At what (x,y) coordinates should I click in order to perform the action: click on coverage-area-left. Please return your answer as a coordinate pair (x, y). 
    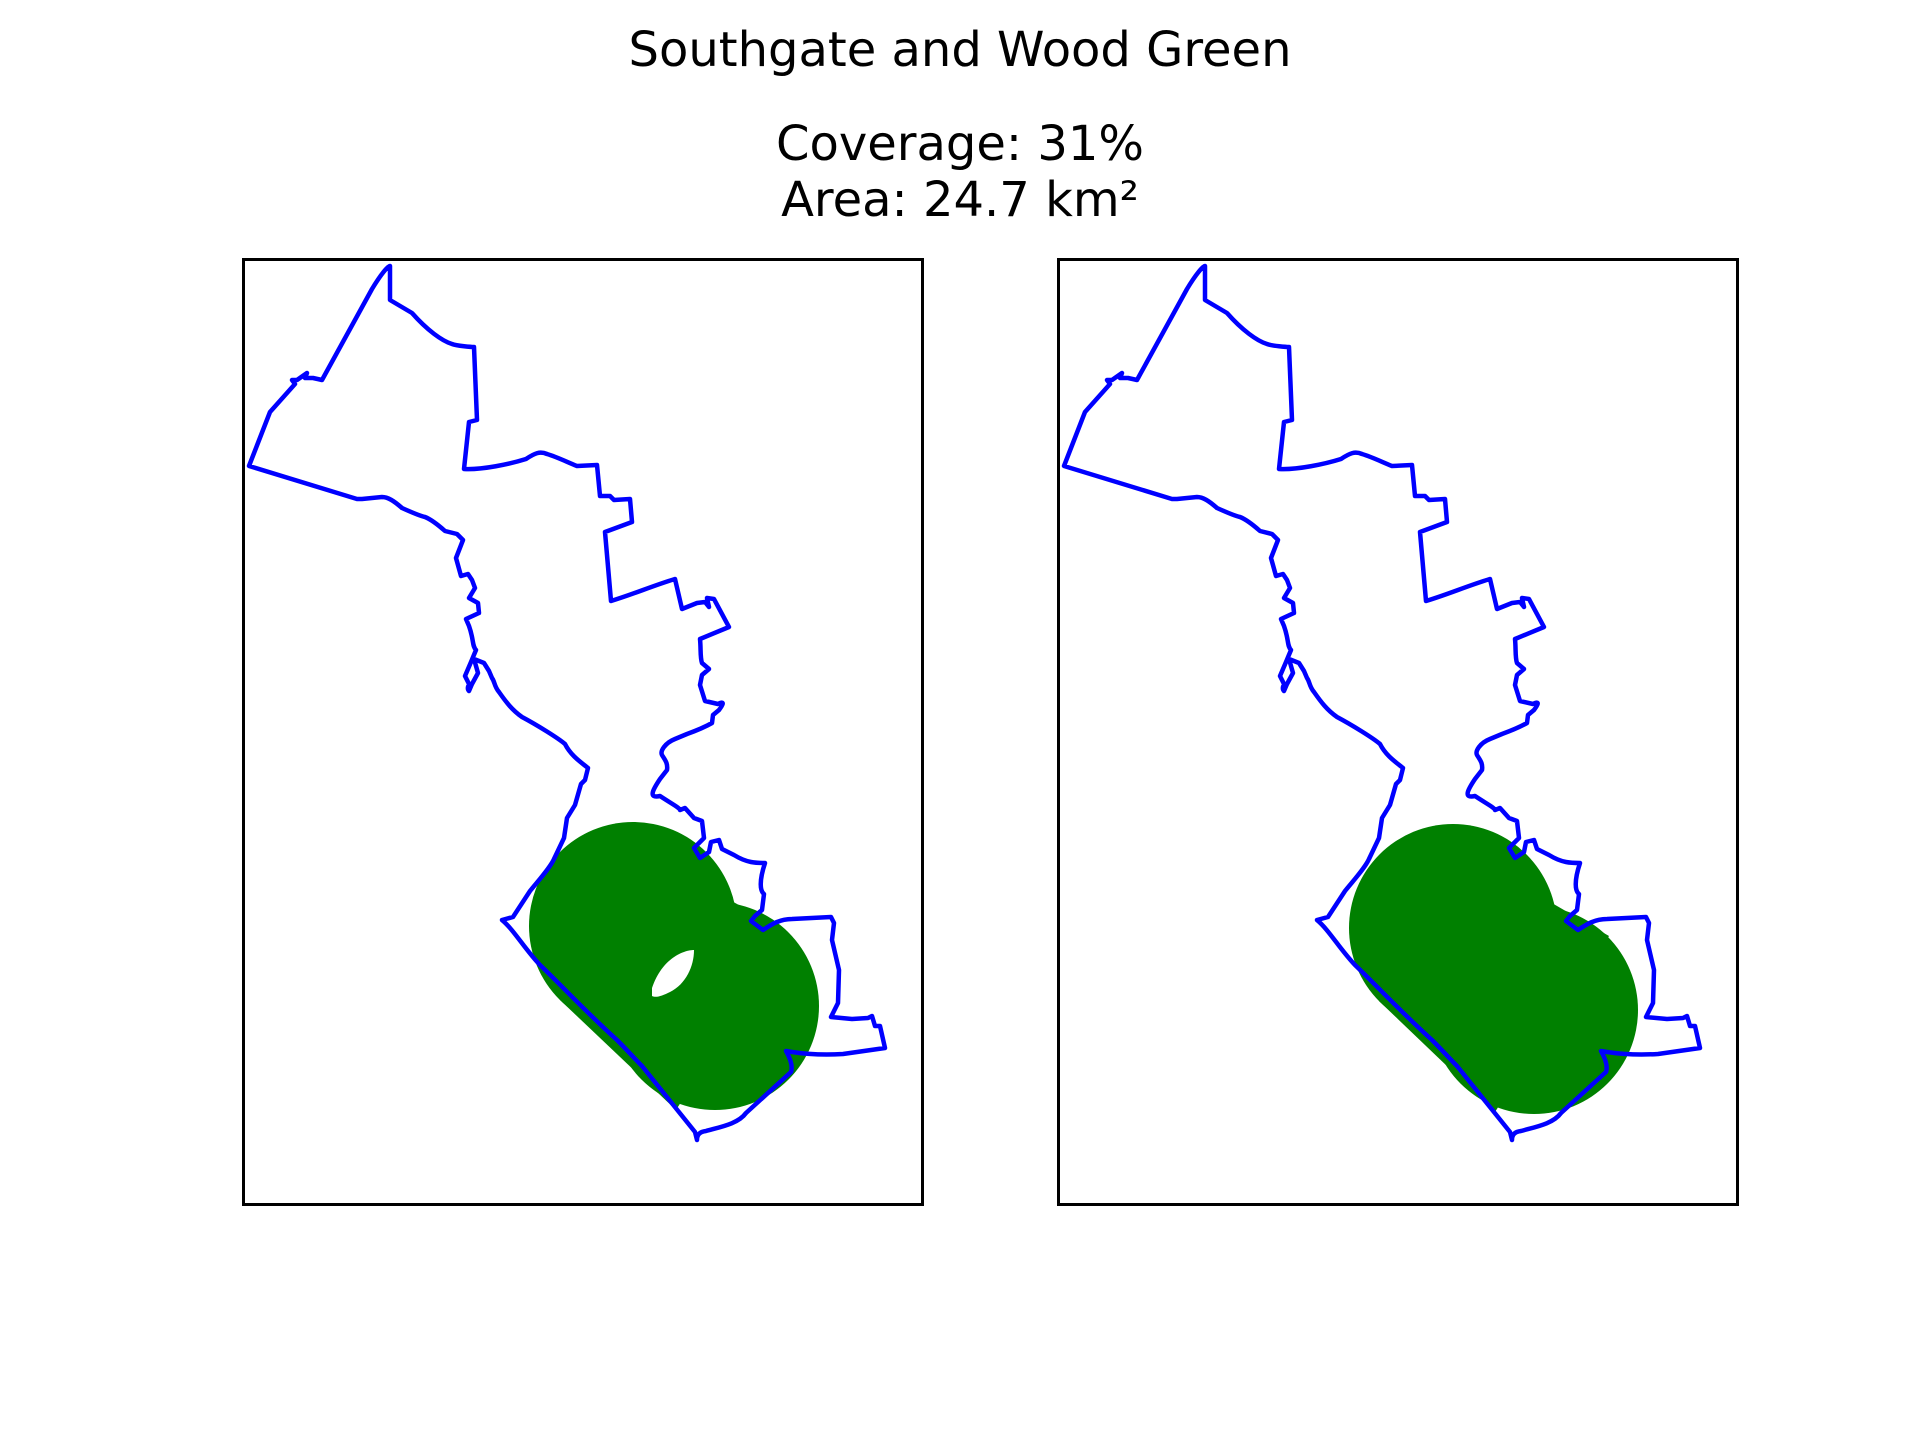
    Looking at the image, I should click on (674, 966).